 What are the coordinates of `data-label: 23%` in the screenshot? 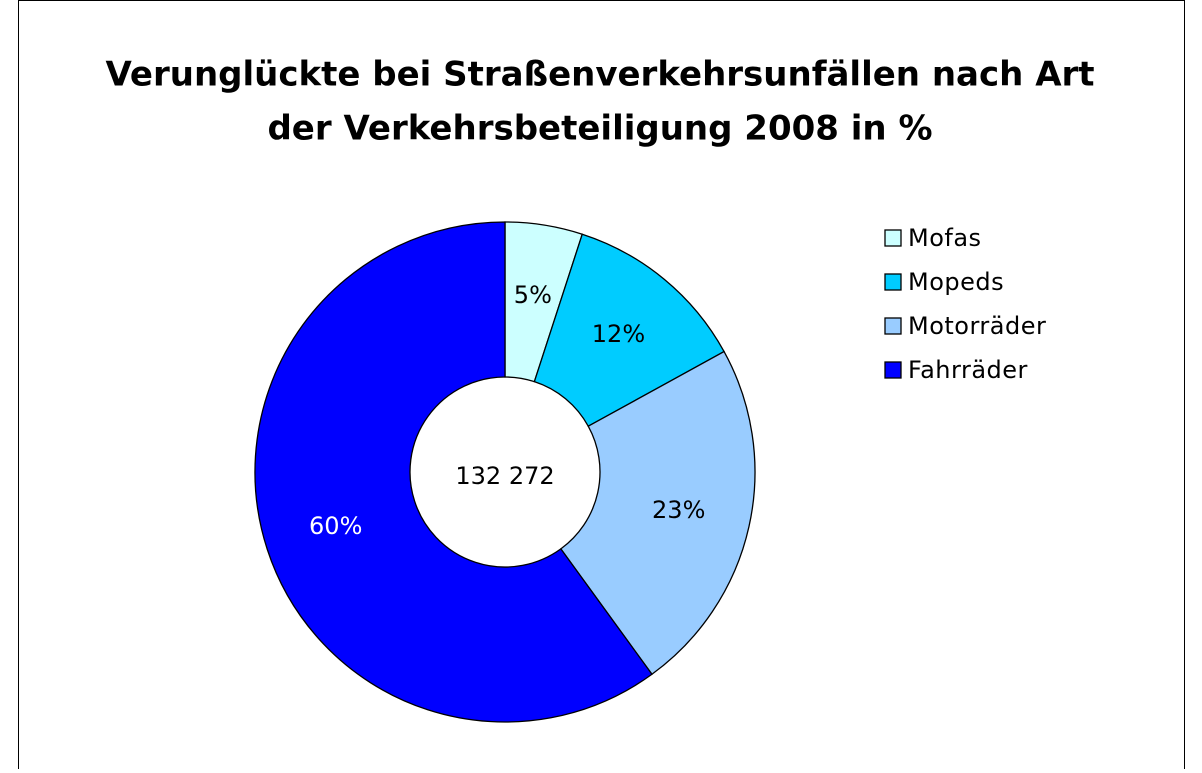 It's located at (678, 510).